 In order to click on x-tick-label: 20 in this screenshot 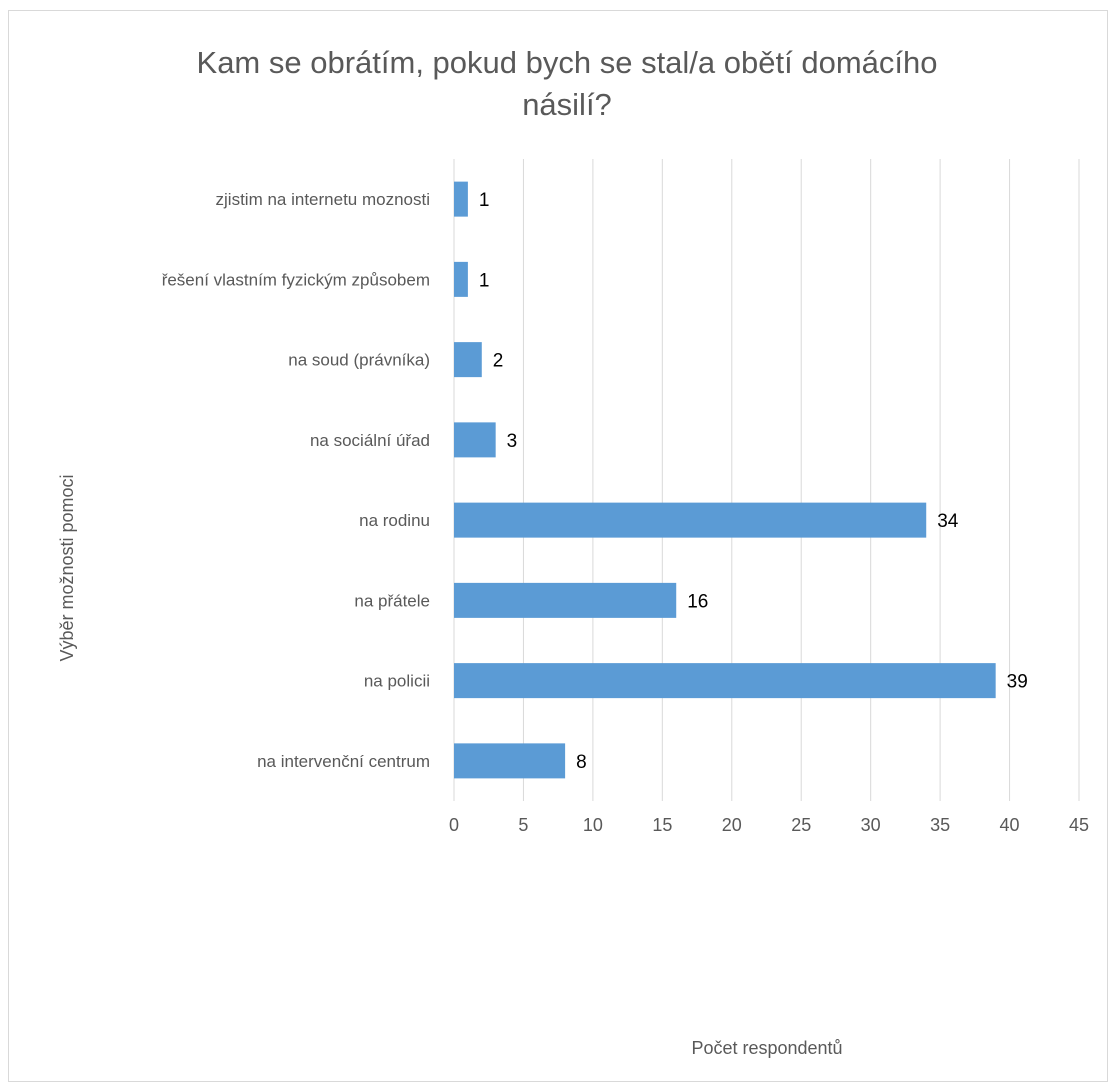, I will do `click(732, 825)`.